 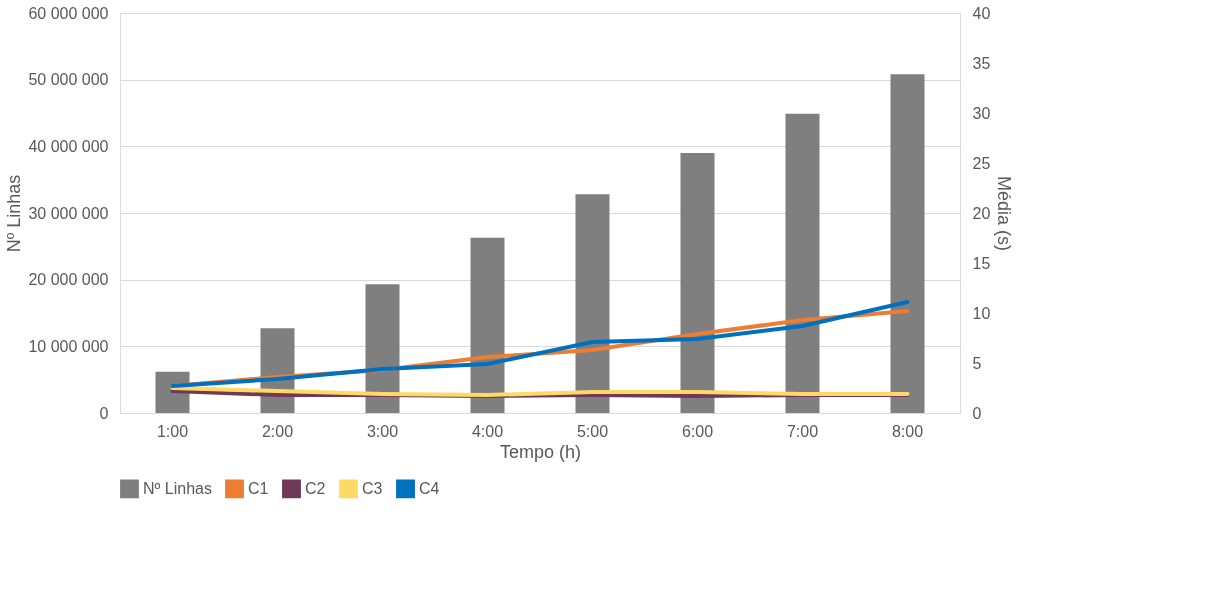 What do you see at coordinates (382, 431) in the screenshot?
I see `x-tick-label: 3:00` at bounding box center [382, 431].